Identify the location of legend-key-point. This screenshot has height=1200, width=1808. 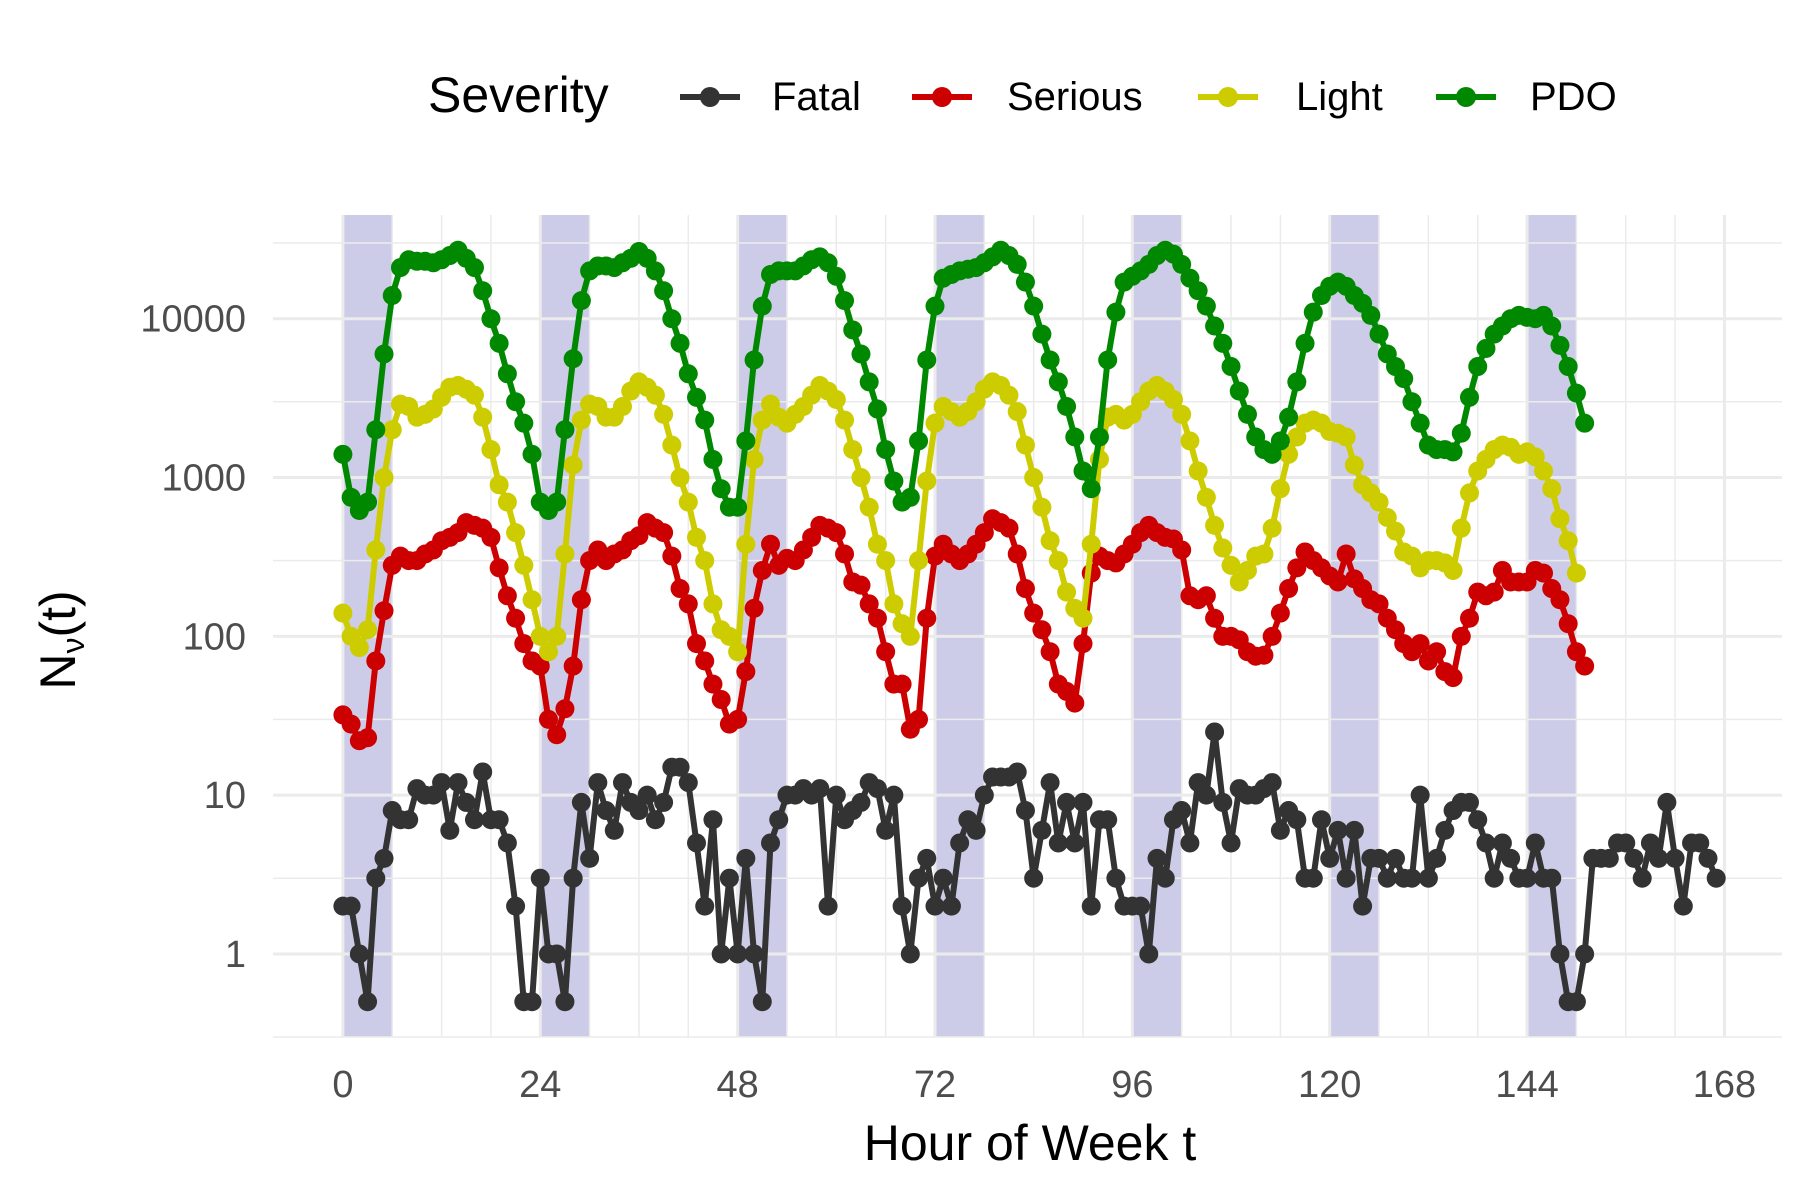
(1466, 97).